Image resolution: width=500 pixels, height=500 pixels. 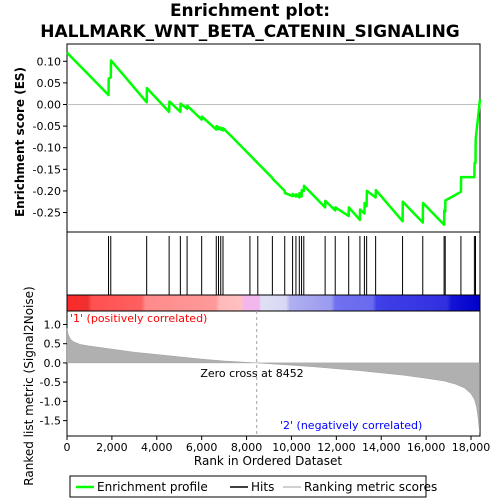 What do you see at coordinates (47, 148) in the screenshot?
I see `es-ytick-label: -0.10` at bounding box center [47, 148].